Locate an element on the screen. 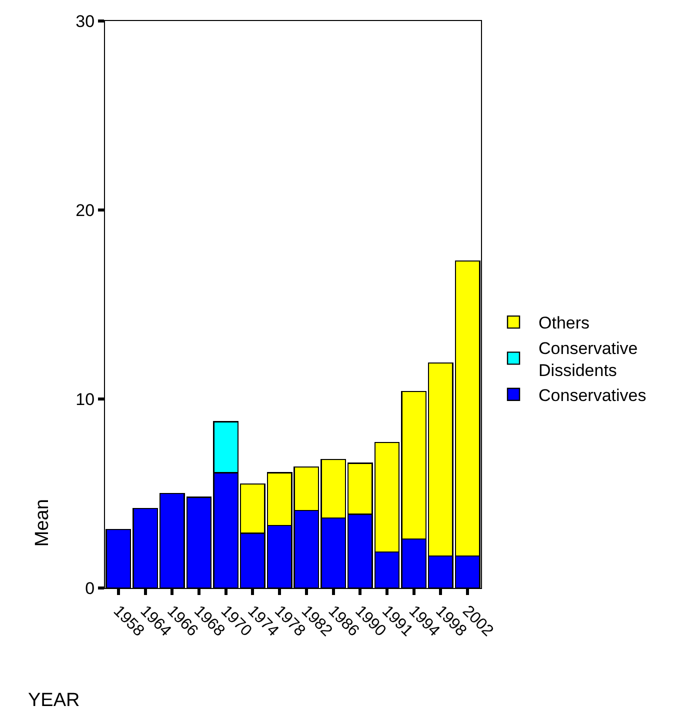 This screenshot has height=726, width=696. x-axis-title: YEAR is located at coordinates (54, 700).